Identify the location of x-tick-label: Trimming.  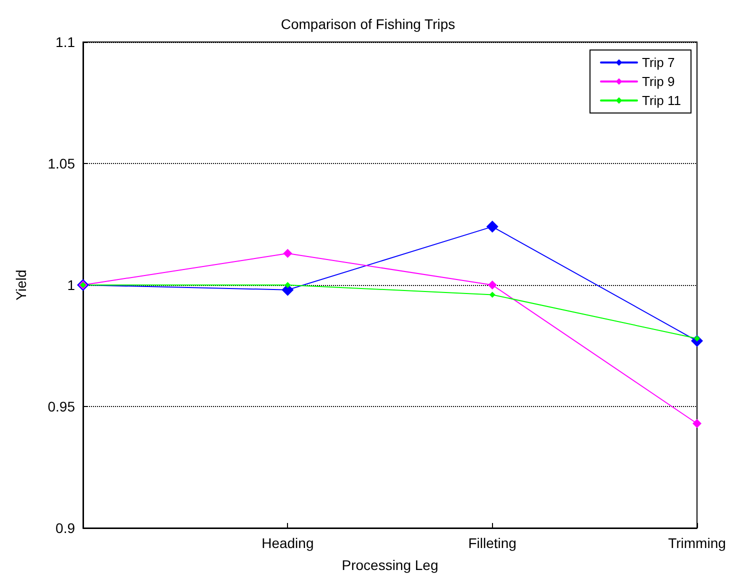
(697, 543).